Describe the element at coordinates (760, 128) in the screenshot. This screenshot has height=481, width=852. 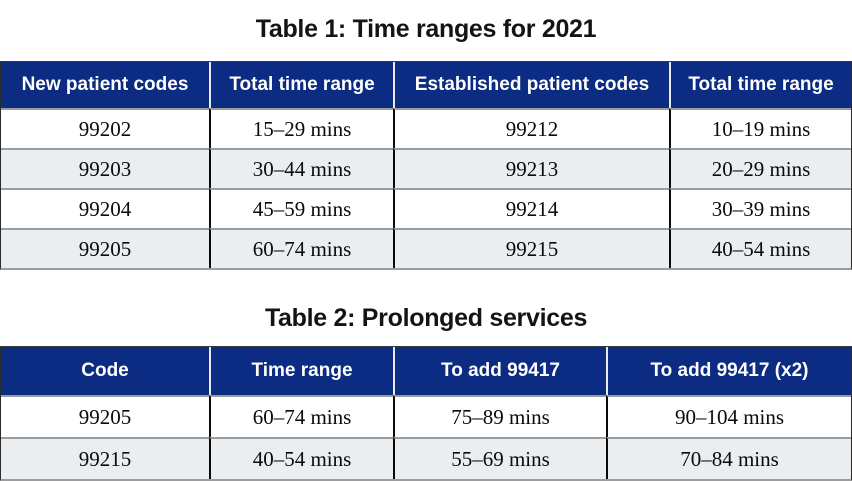
I see `table-cell: 10–19 mins` at that location.